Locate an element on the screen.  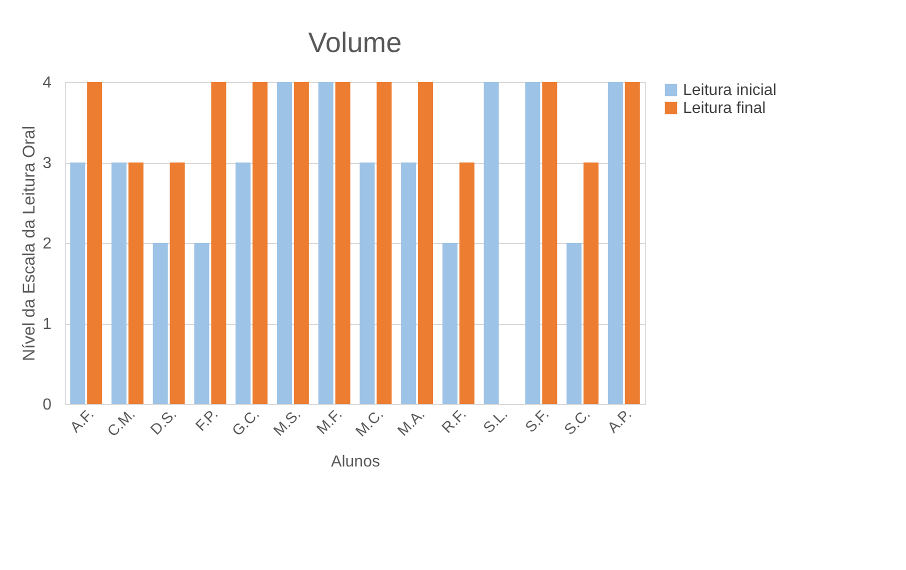
x-tick-label: A.F. is located at coordinates (82, 421).